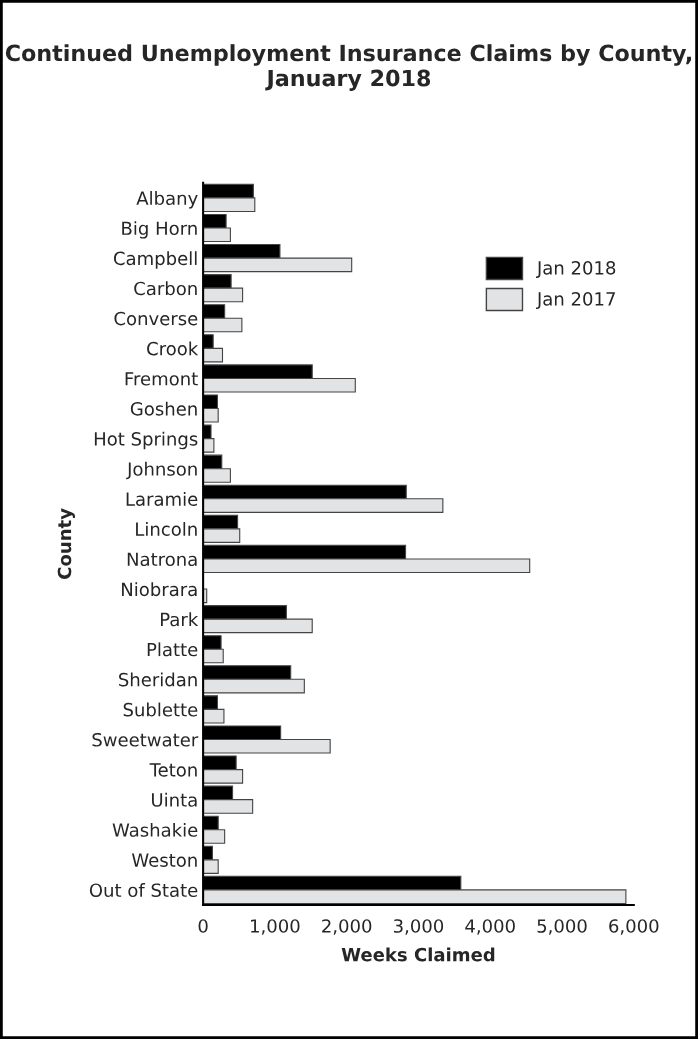  Describe the element at coordinates (634, 927) in the screenshot. I see `x-tick-label: 6,000` at that location.